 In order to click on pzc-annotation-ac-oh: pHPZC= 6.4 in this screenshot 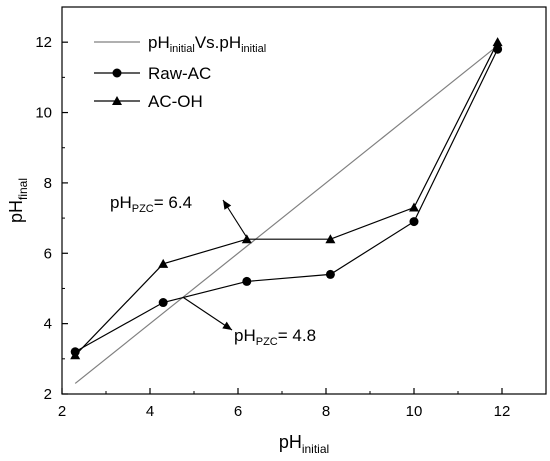, I will do `click(151, 204)`.